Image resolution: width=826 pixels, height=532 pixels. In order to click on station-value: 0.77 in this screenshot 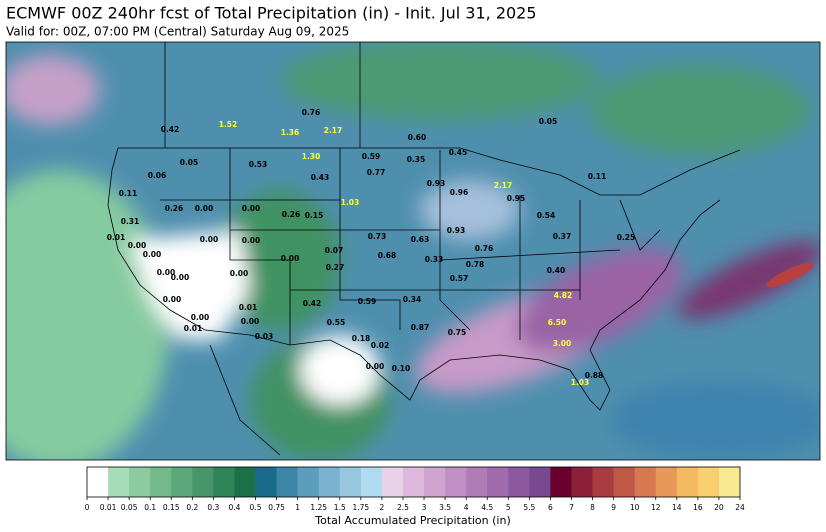, I will do `click(376, 172)`.